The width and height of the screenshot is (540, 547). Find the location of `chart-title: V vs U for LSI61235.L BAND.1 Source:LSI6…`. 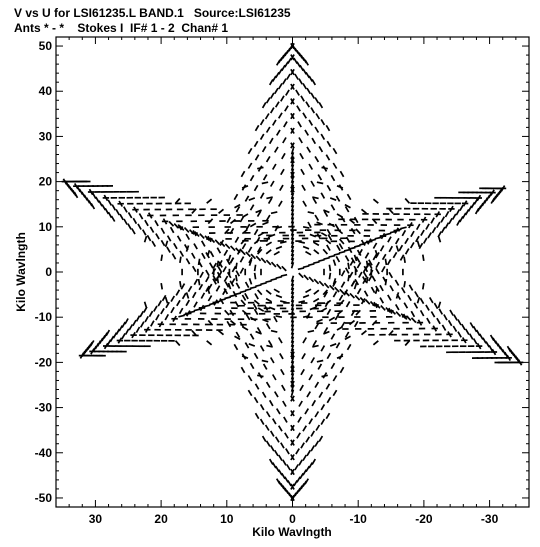

chart-title: V vs U for LSI61235.L BAND.1 Source:LSI6… is located at coordinates (152, 13).